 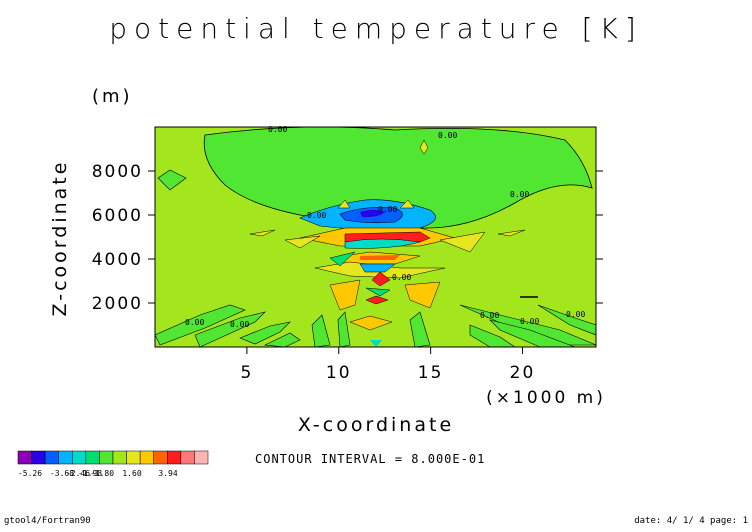 I want to click on x-axis-label: X-coordinate, so click(x=376, y=425).